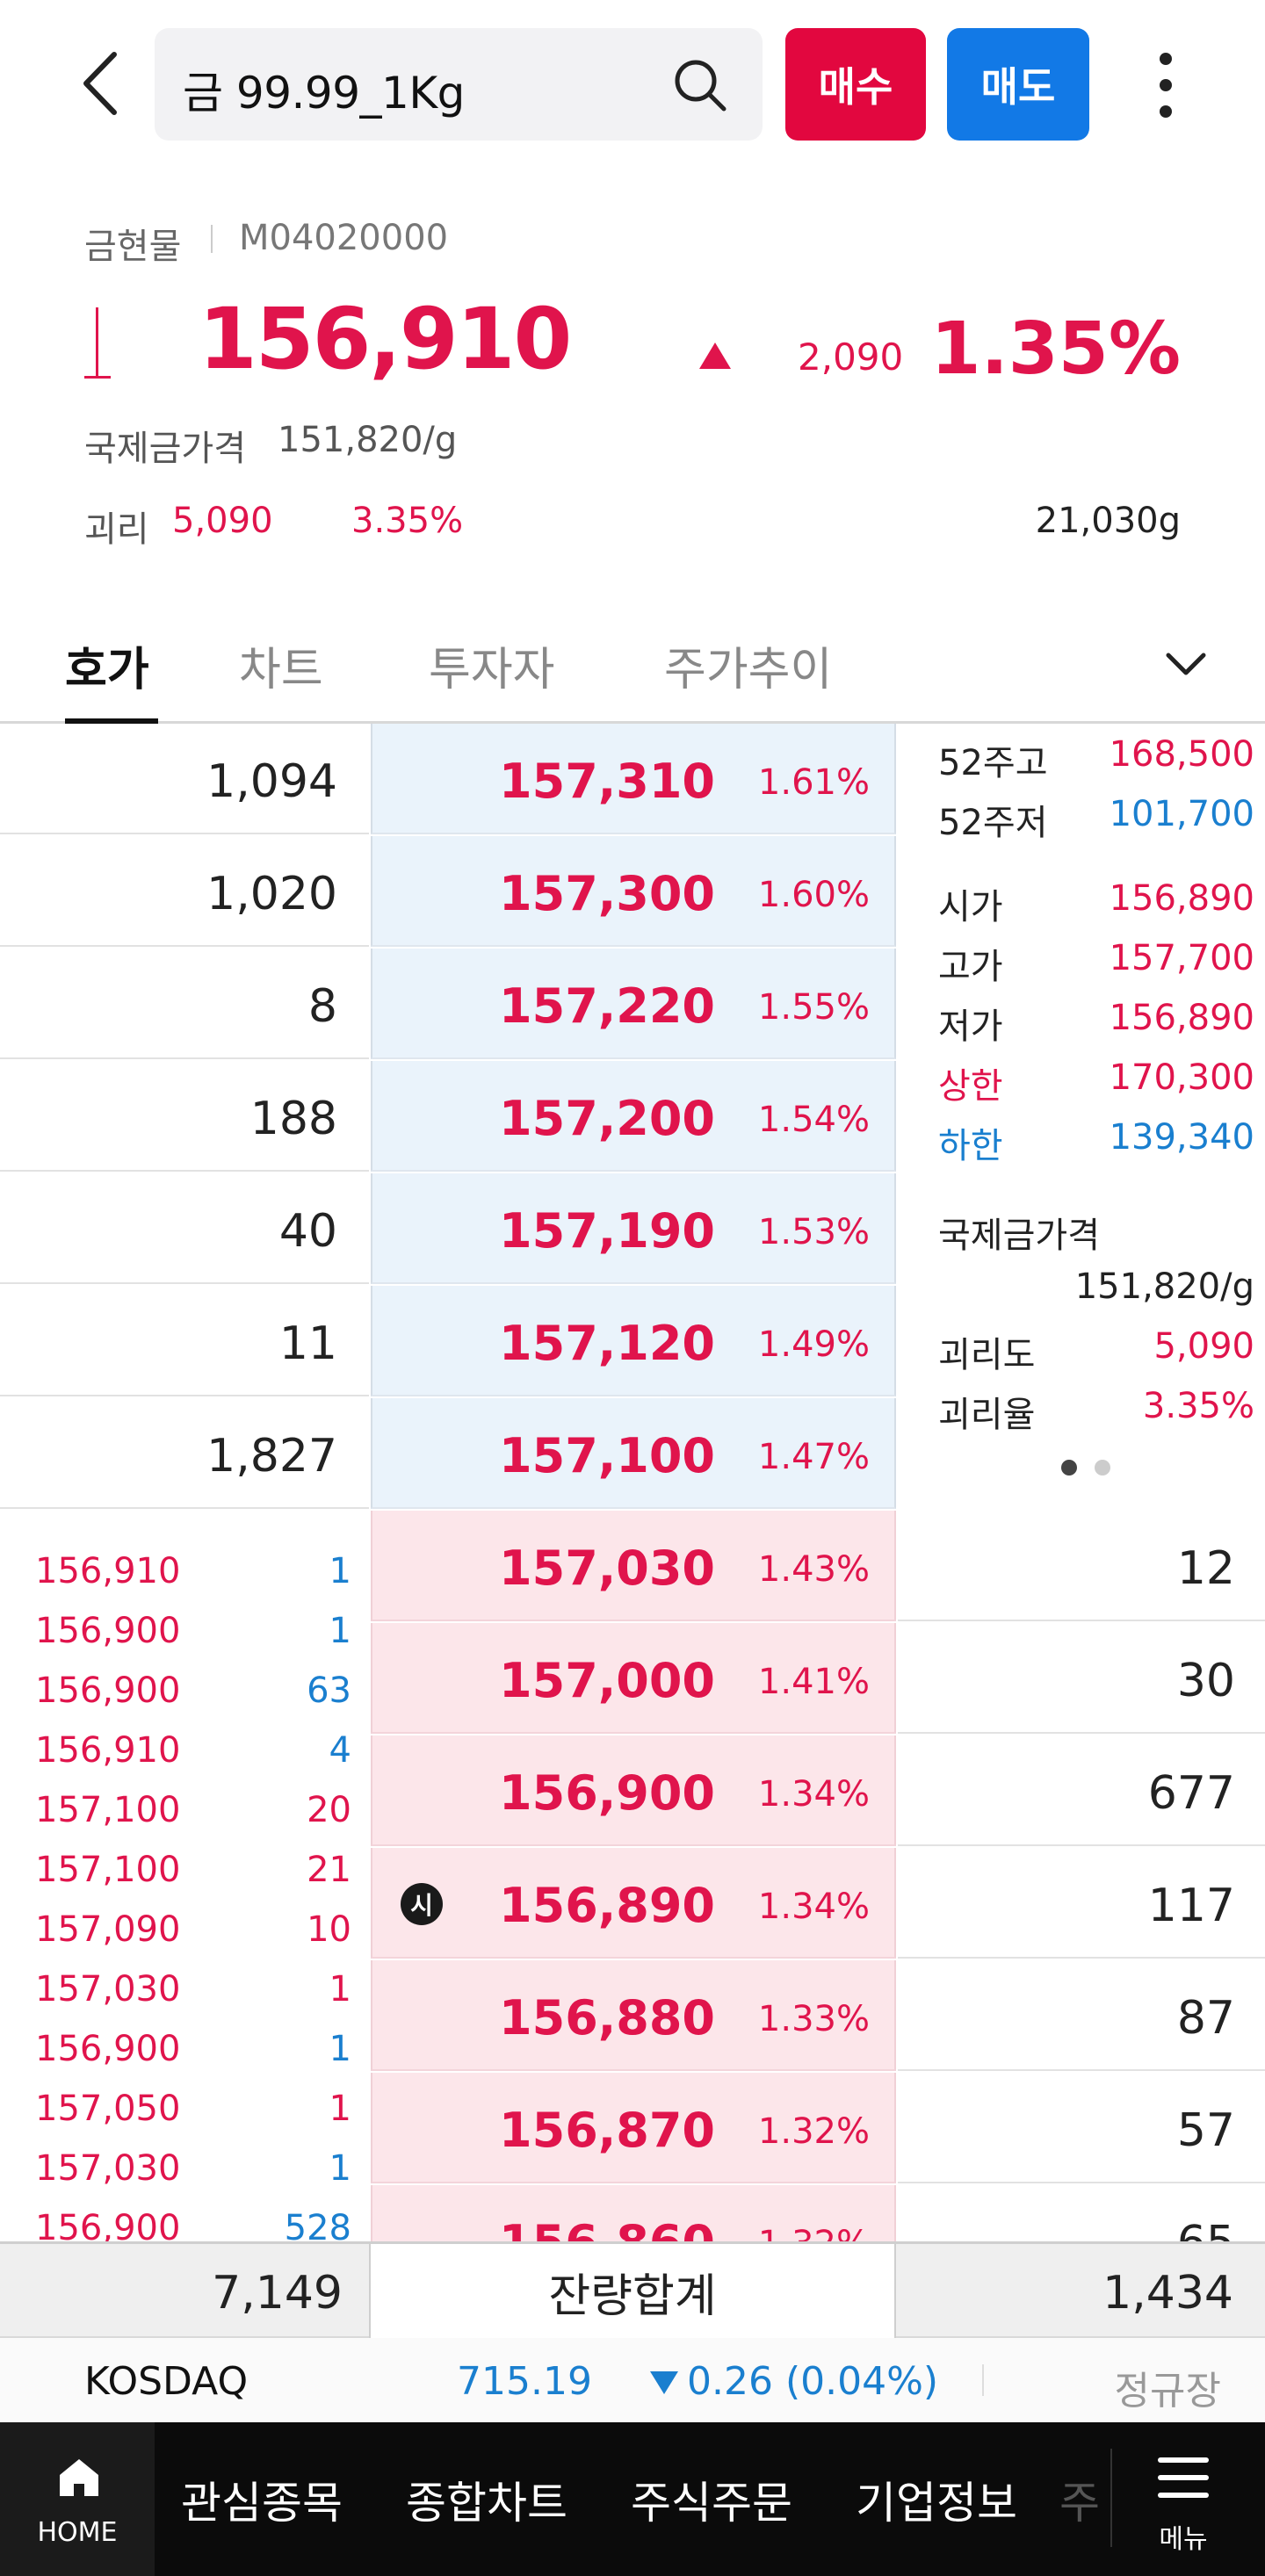 This screenshot has width=1265, height=2576. Describe the element at coordinates (108, 1929) in the screenshot. I see `trade-price: 157,090` at that location.